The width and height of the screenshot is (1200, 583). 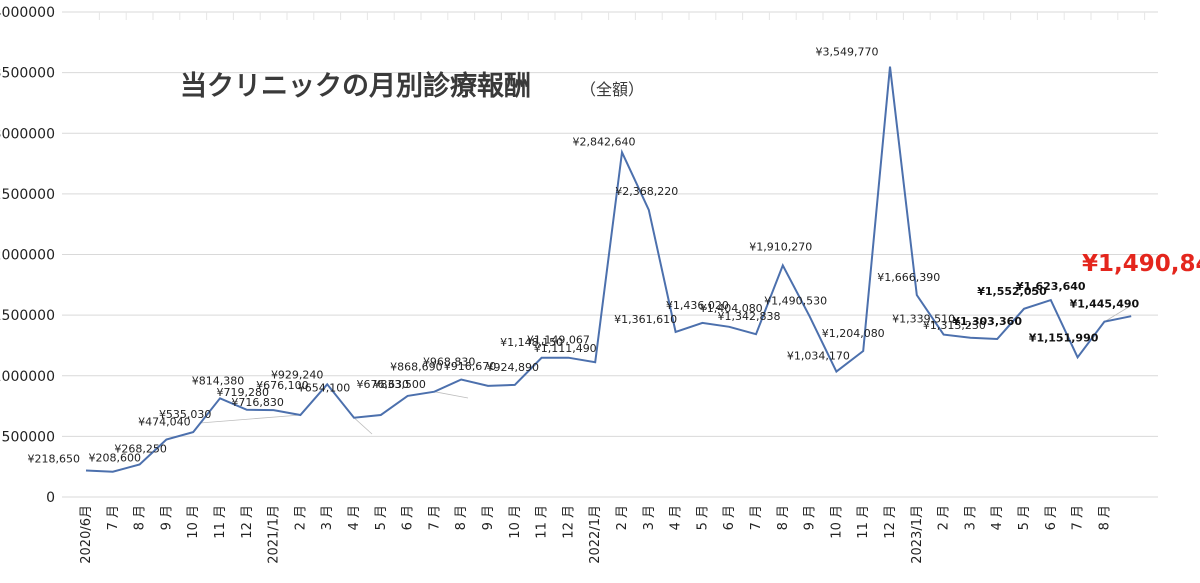 I want to click on data-label: ¥716,830, so click(x=257, y=402).